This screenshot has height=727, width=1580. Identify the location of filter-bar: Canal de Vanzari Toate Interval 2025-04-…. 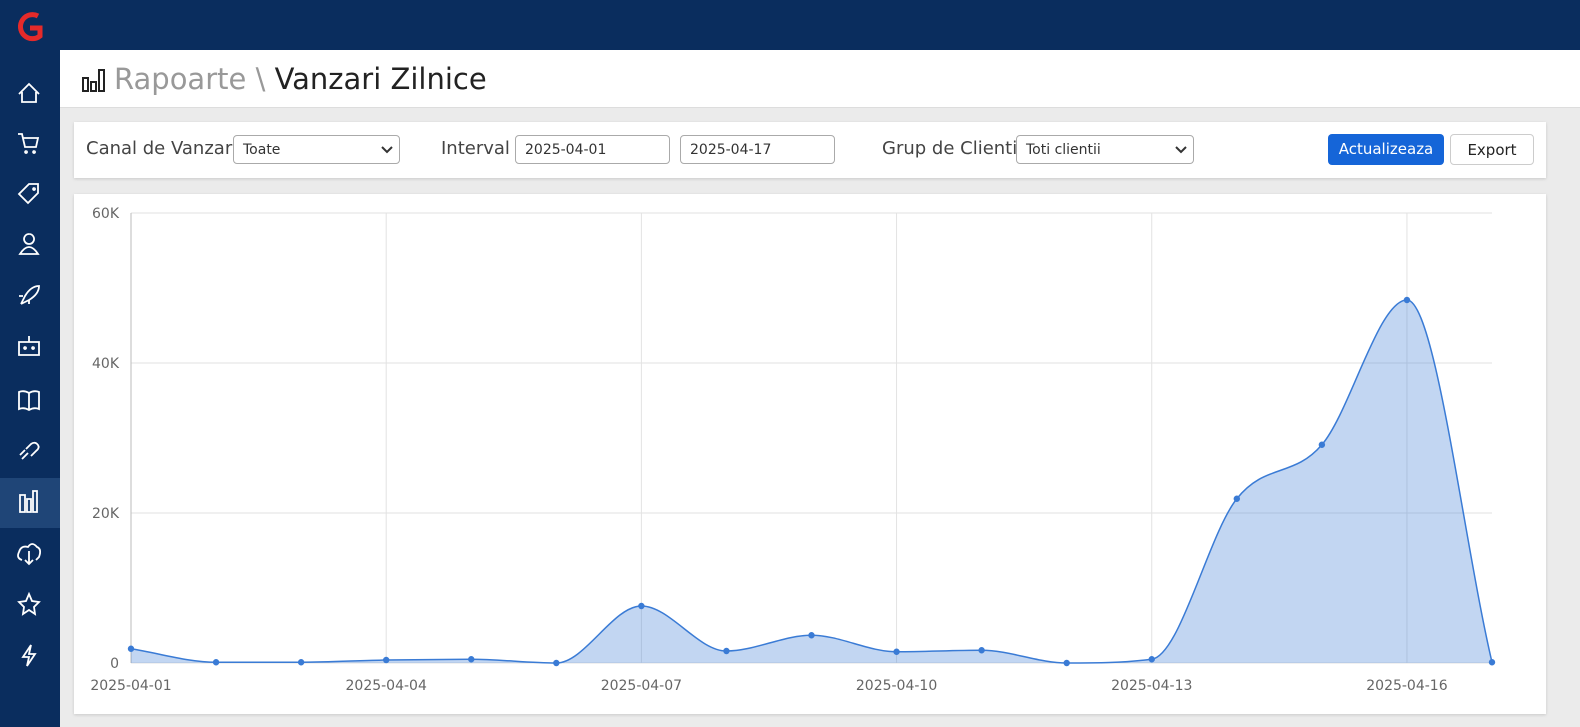
(810, 150).